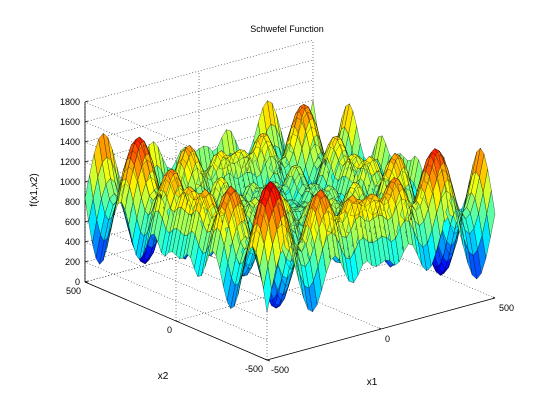  I want to click on x2-tick-label: 500, so click(73, 291).